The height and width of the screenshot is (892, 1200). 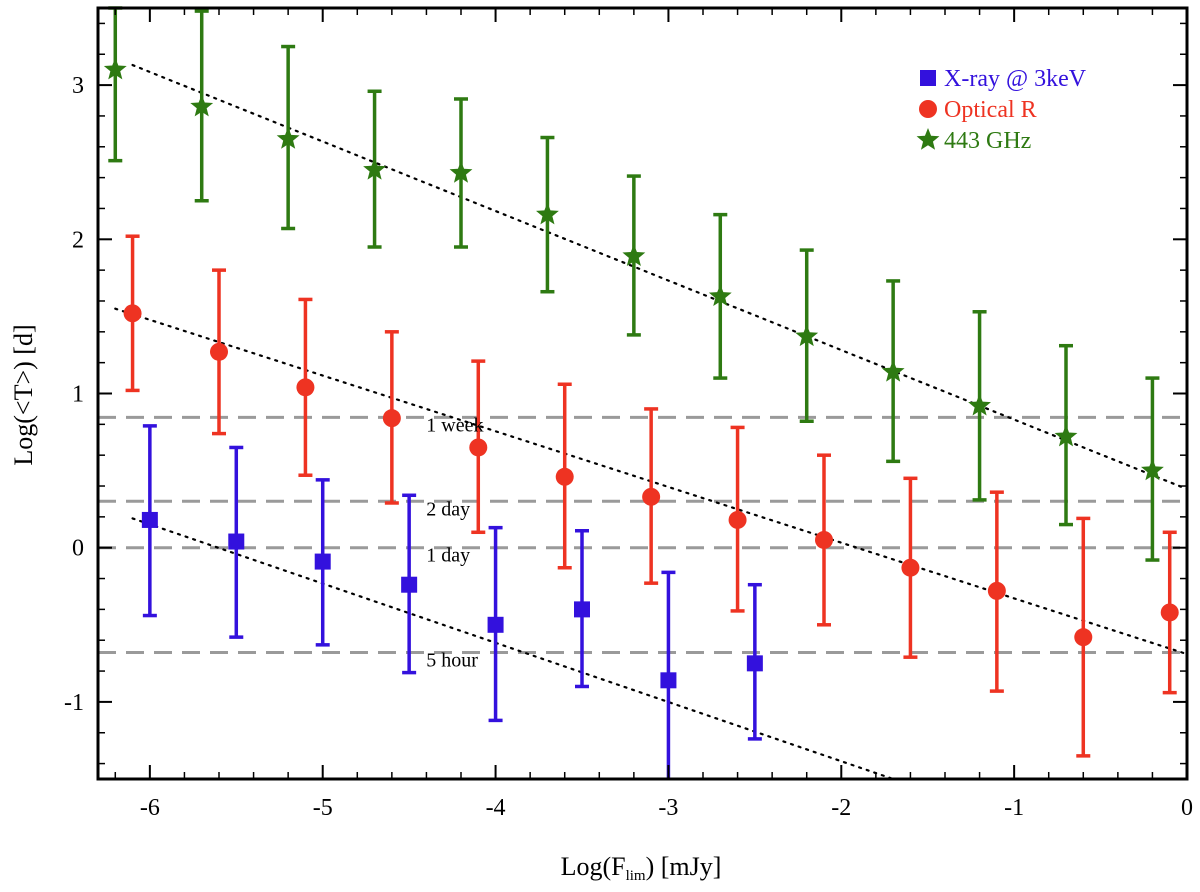 What do you see at coordinates (78, 549) in the screenshot?
I see `y-tick-label: 0` at bounding box center [78, 549].